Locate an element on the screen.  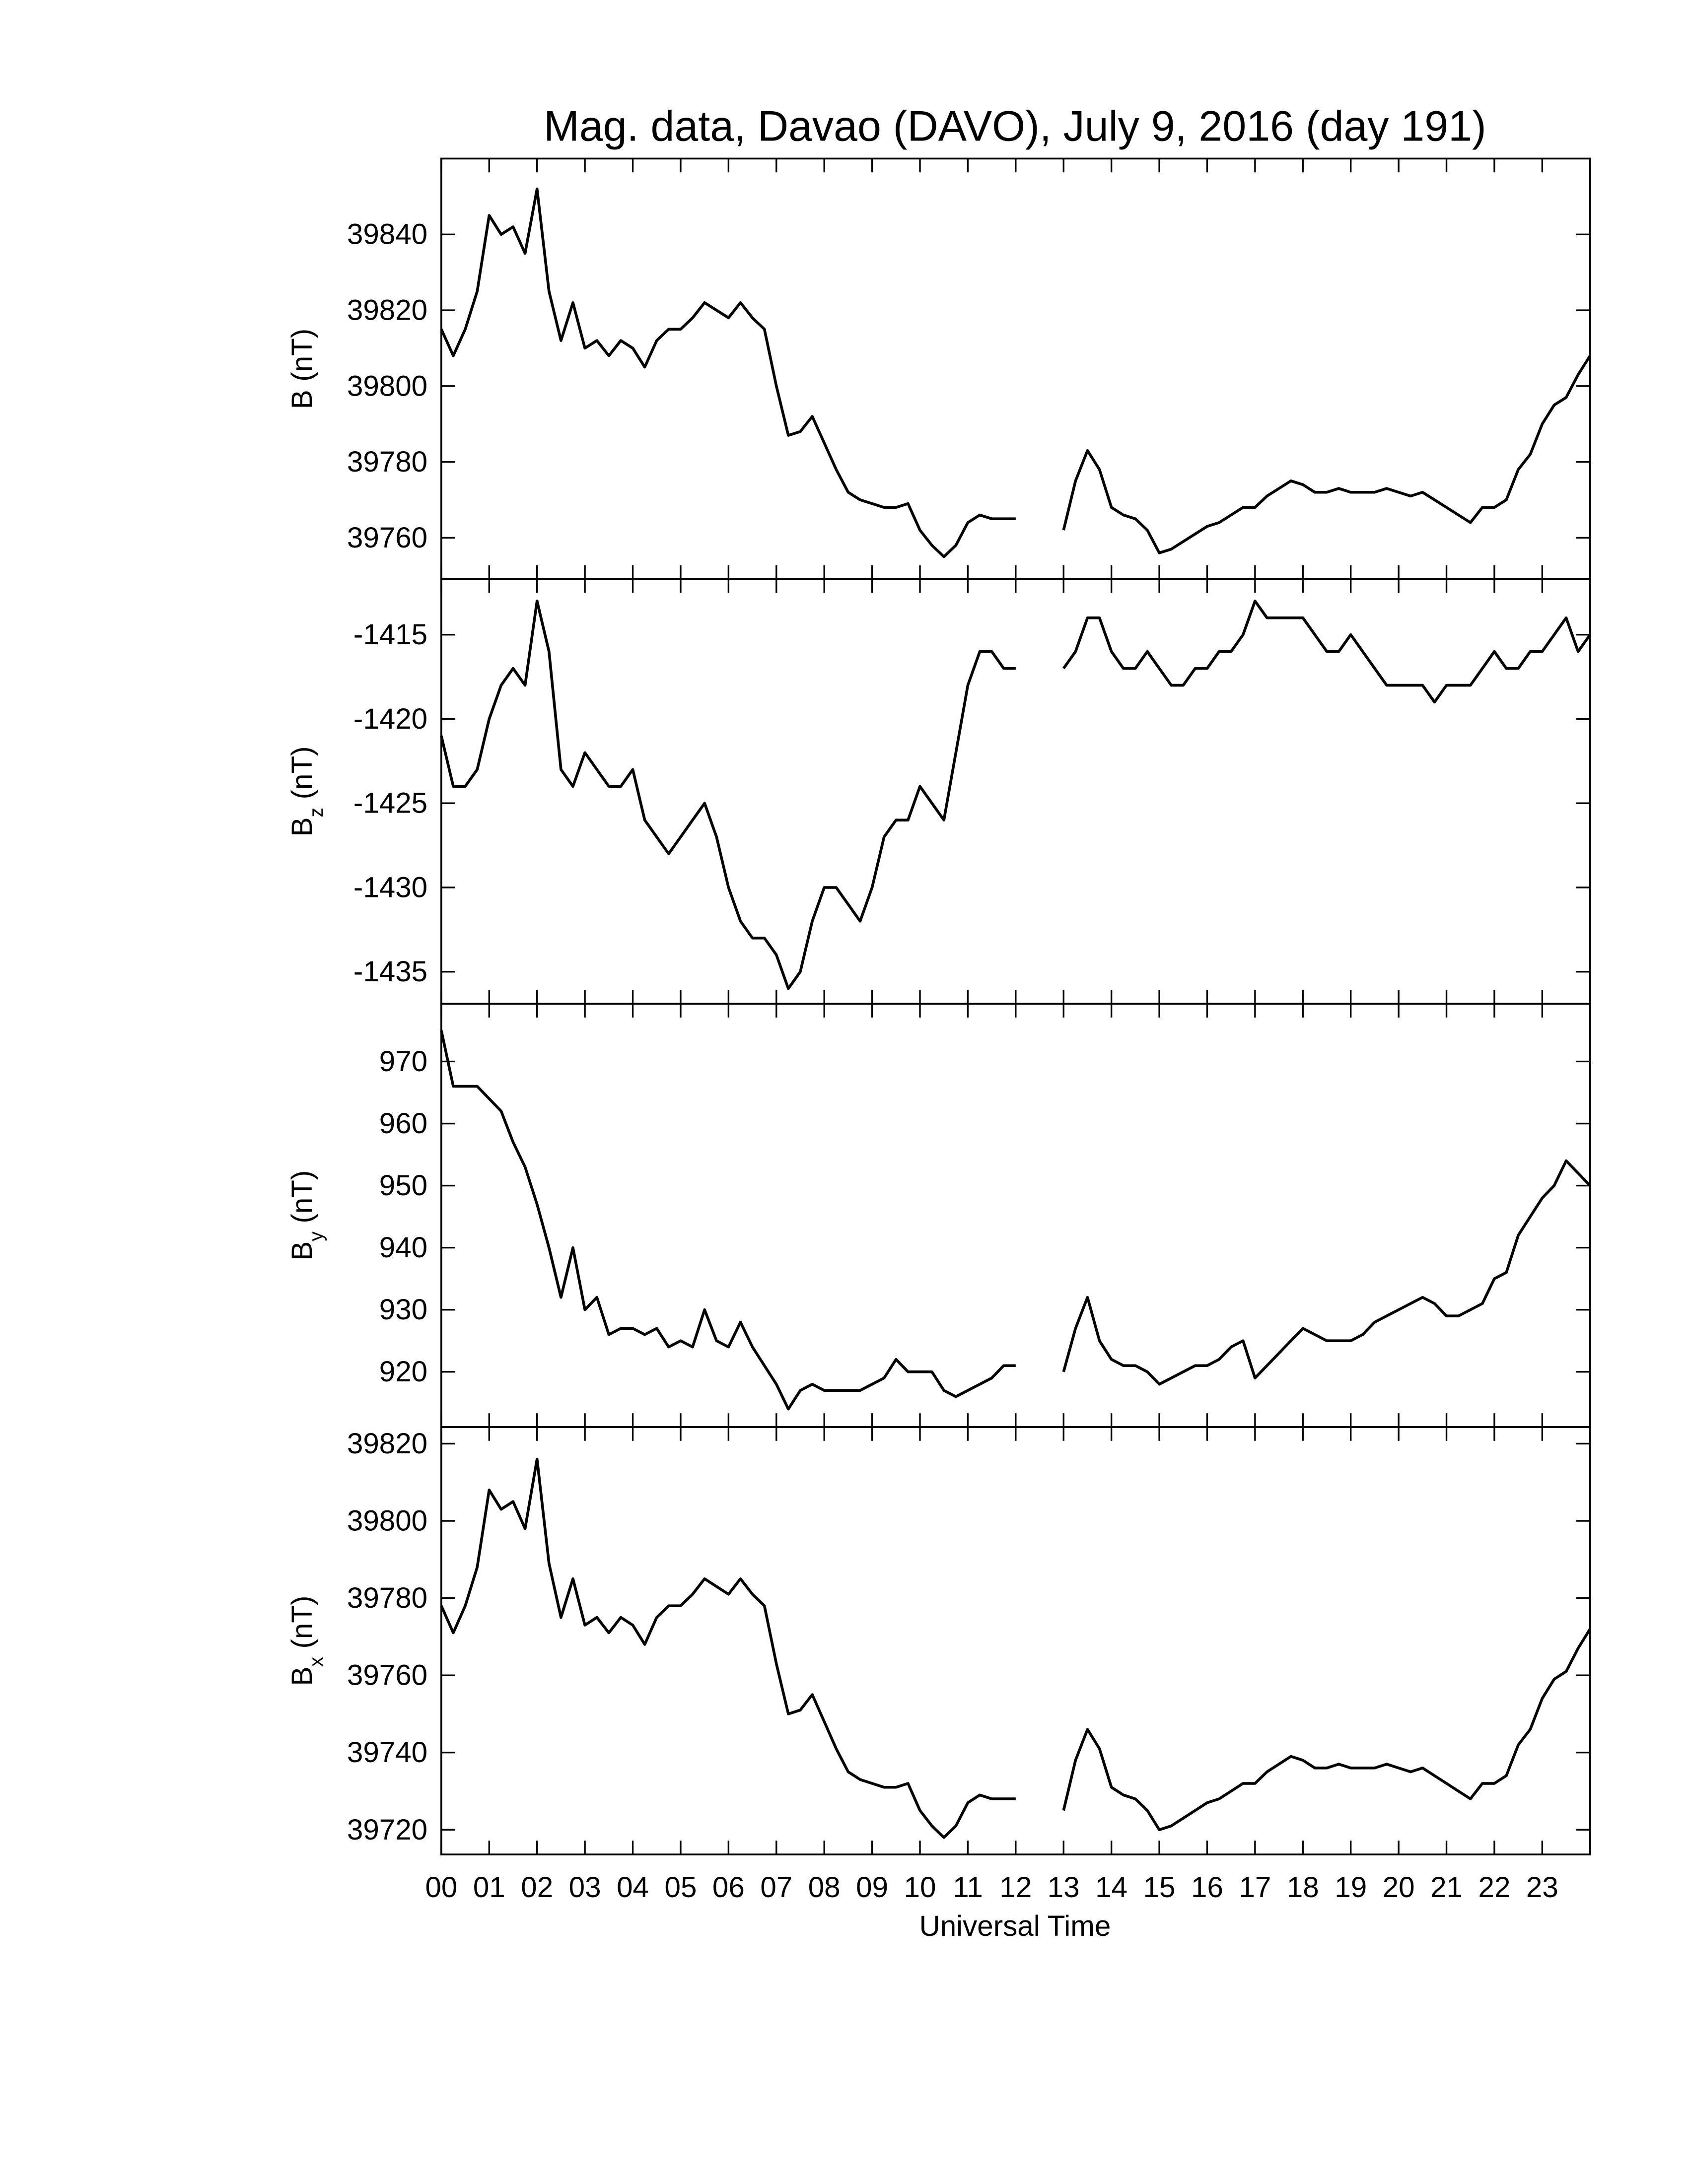
y-tick-label: -1415 is located at coordinates (390, 634).